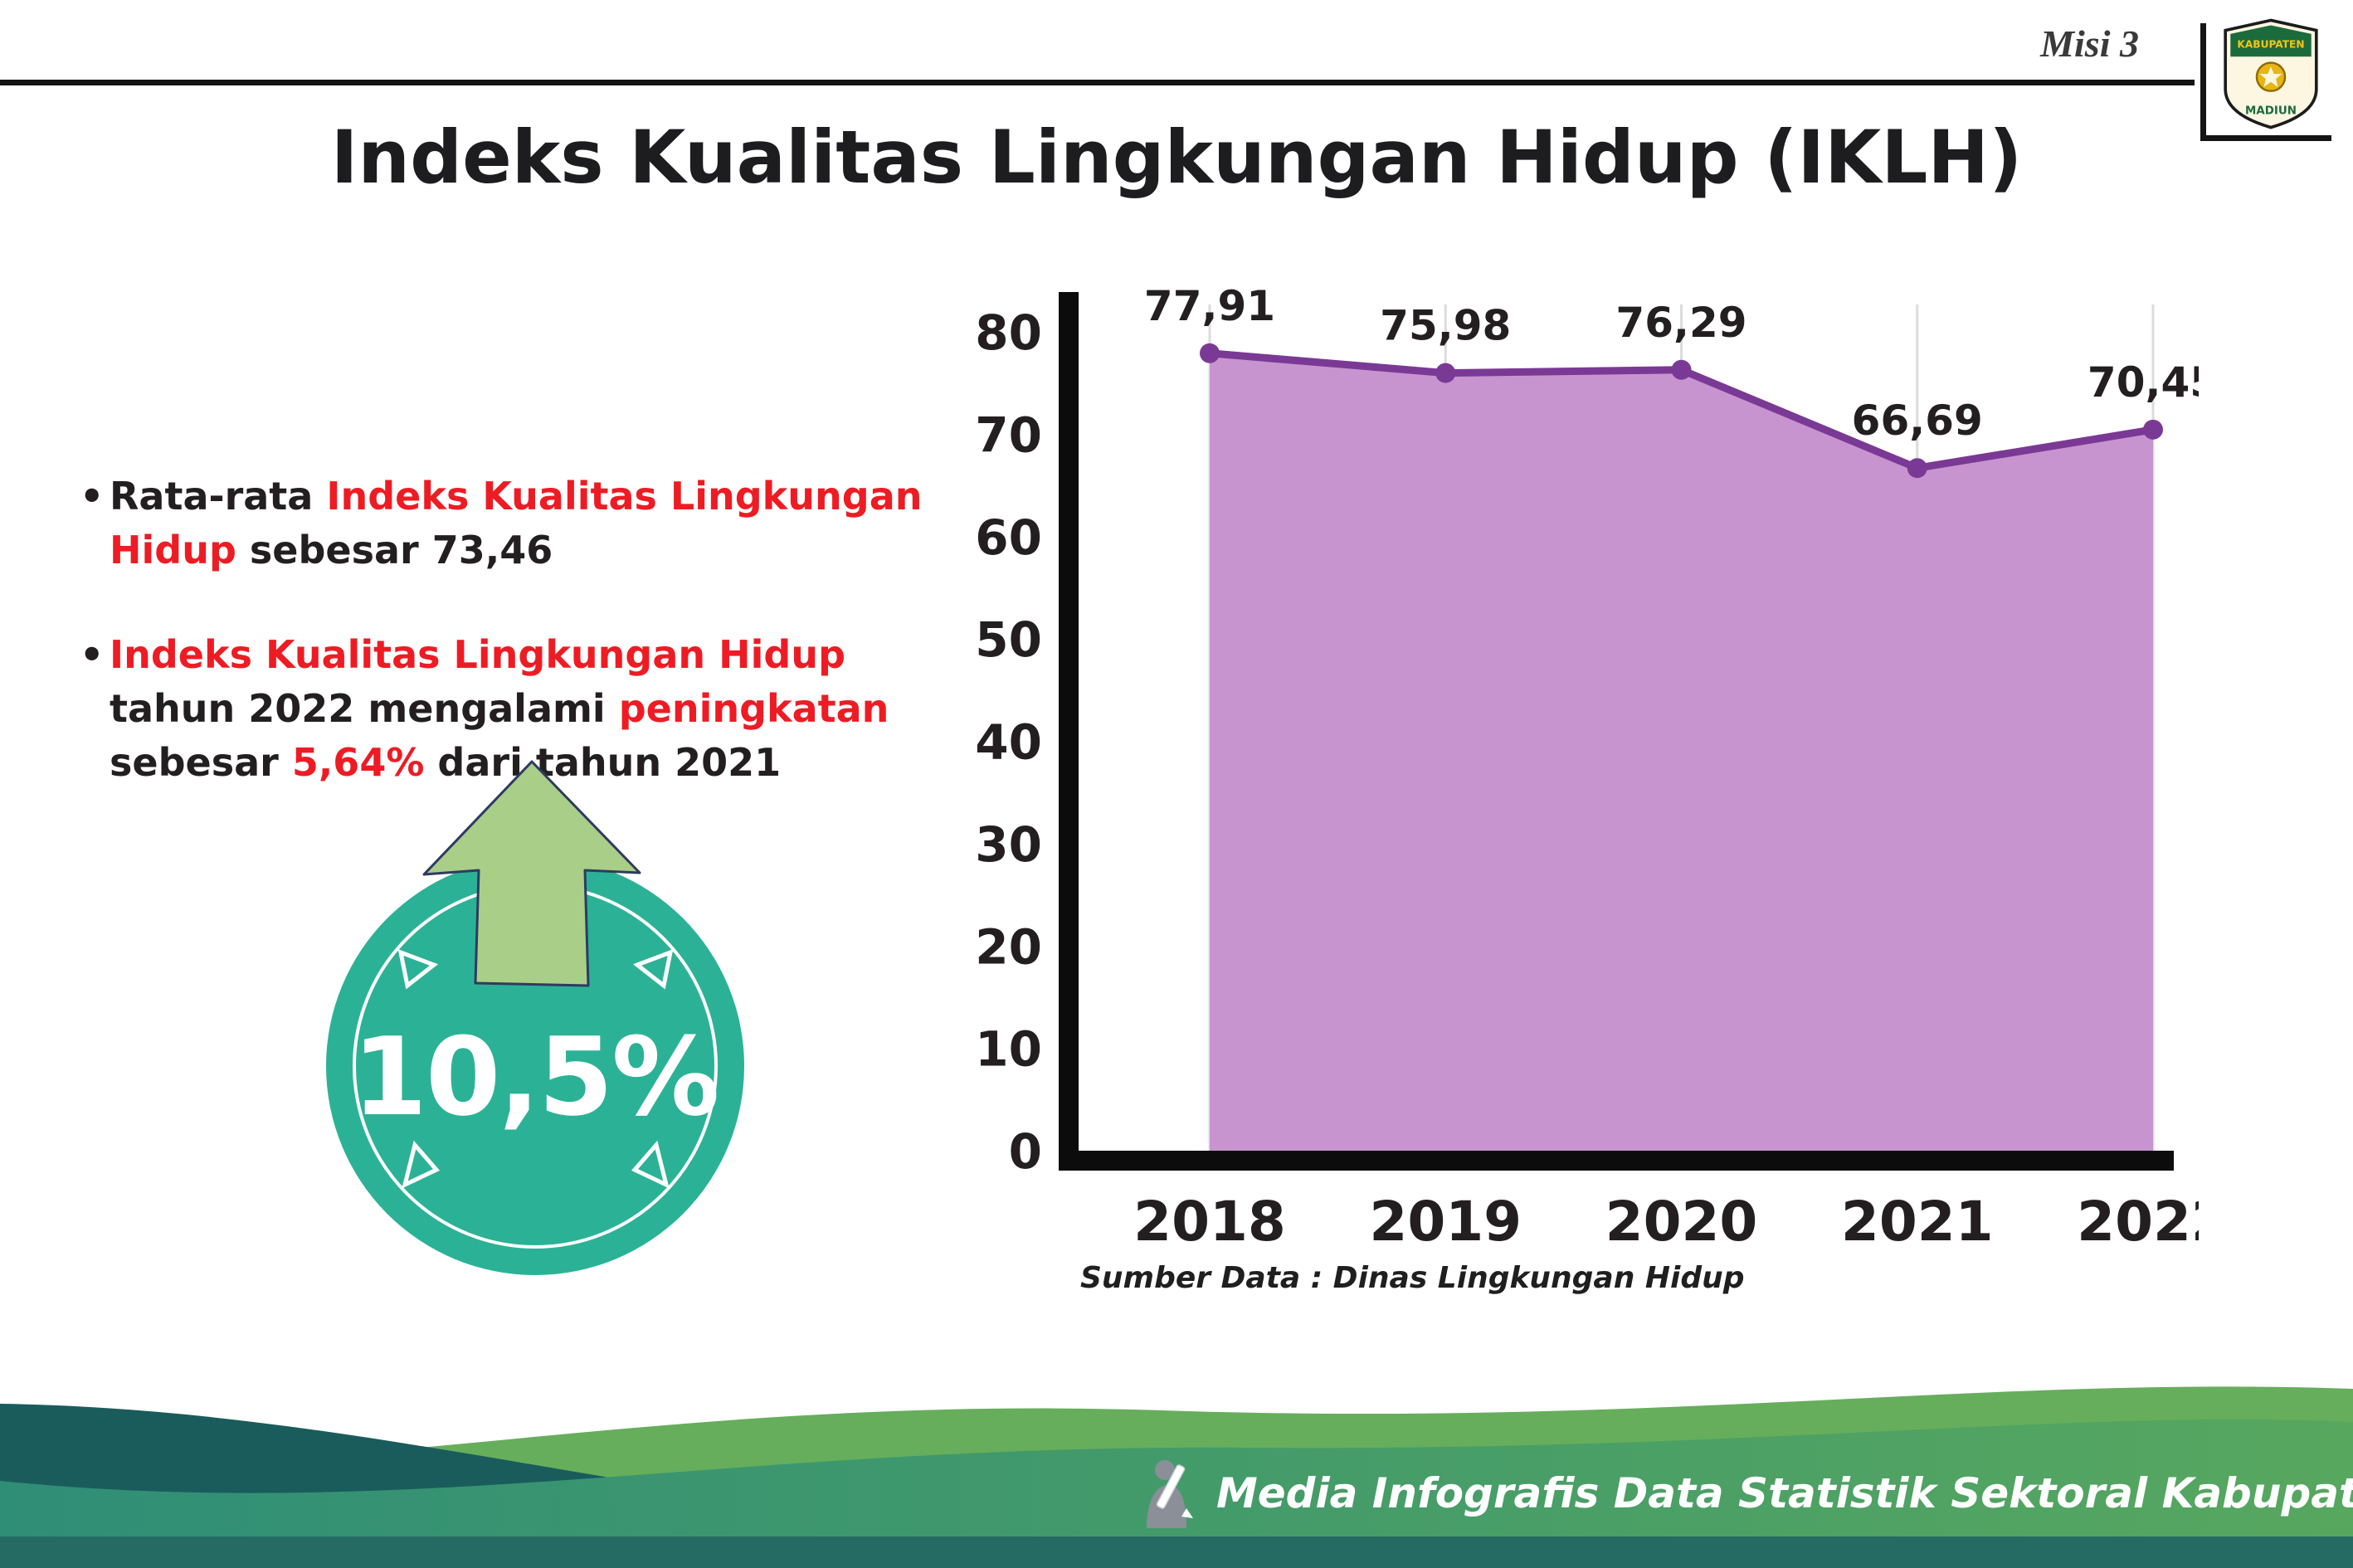 The image size is (2353, 1568). I want to click on header-rule, so click(1097, 82).